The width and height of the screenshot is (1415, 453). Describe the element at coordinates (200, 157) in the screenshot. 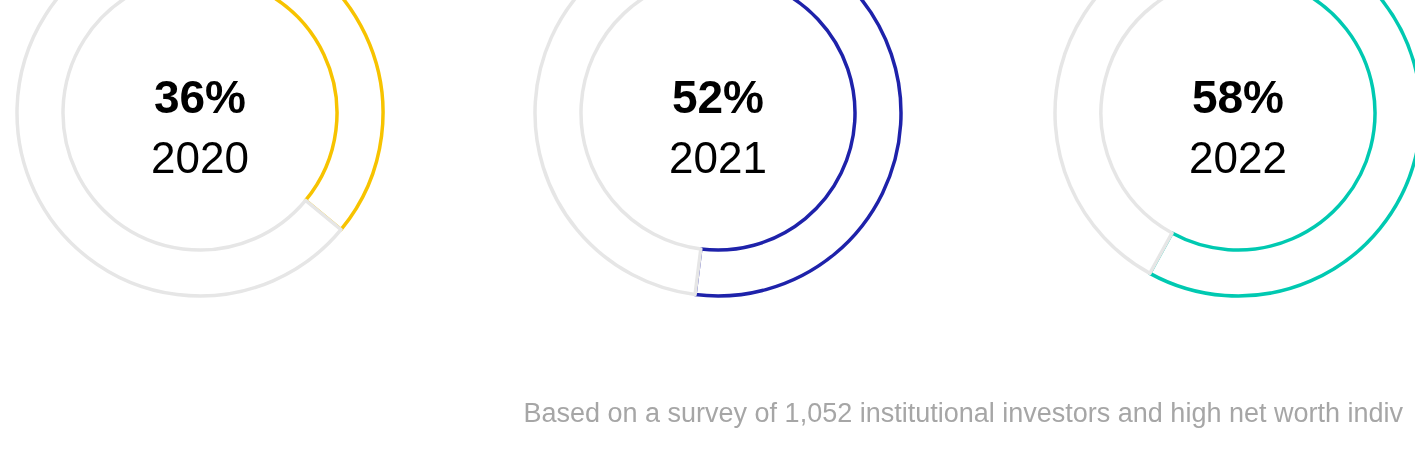

I see `text: 2020` at that location.